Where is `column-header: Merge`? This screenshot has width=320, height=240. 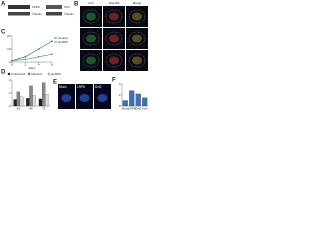 column-header: Merge is located at coordinates (137, 3).